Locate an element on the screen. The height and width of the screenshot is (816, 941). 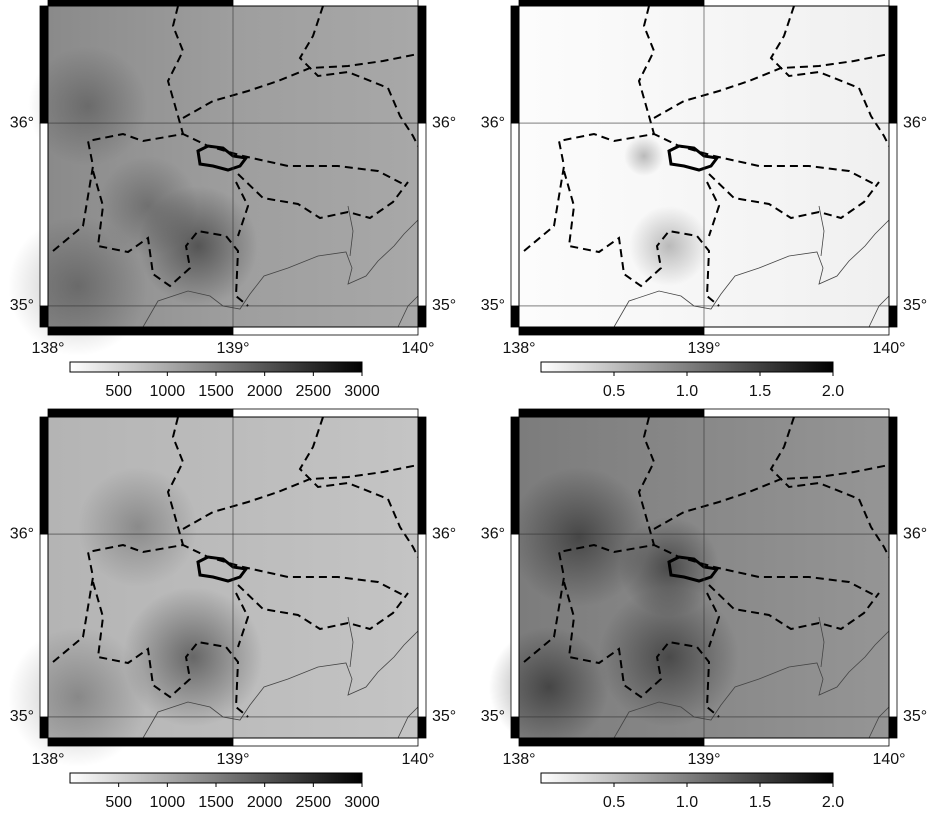
colorbar-label: 1500 is located at coordinates (216, 802).